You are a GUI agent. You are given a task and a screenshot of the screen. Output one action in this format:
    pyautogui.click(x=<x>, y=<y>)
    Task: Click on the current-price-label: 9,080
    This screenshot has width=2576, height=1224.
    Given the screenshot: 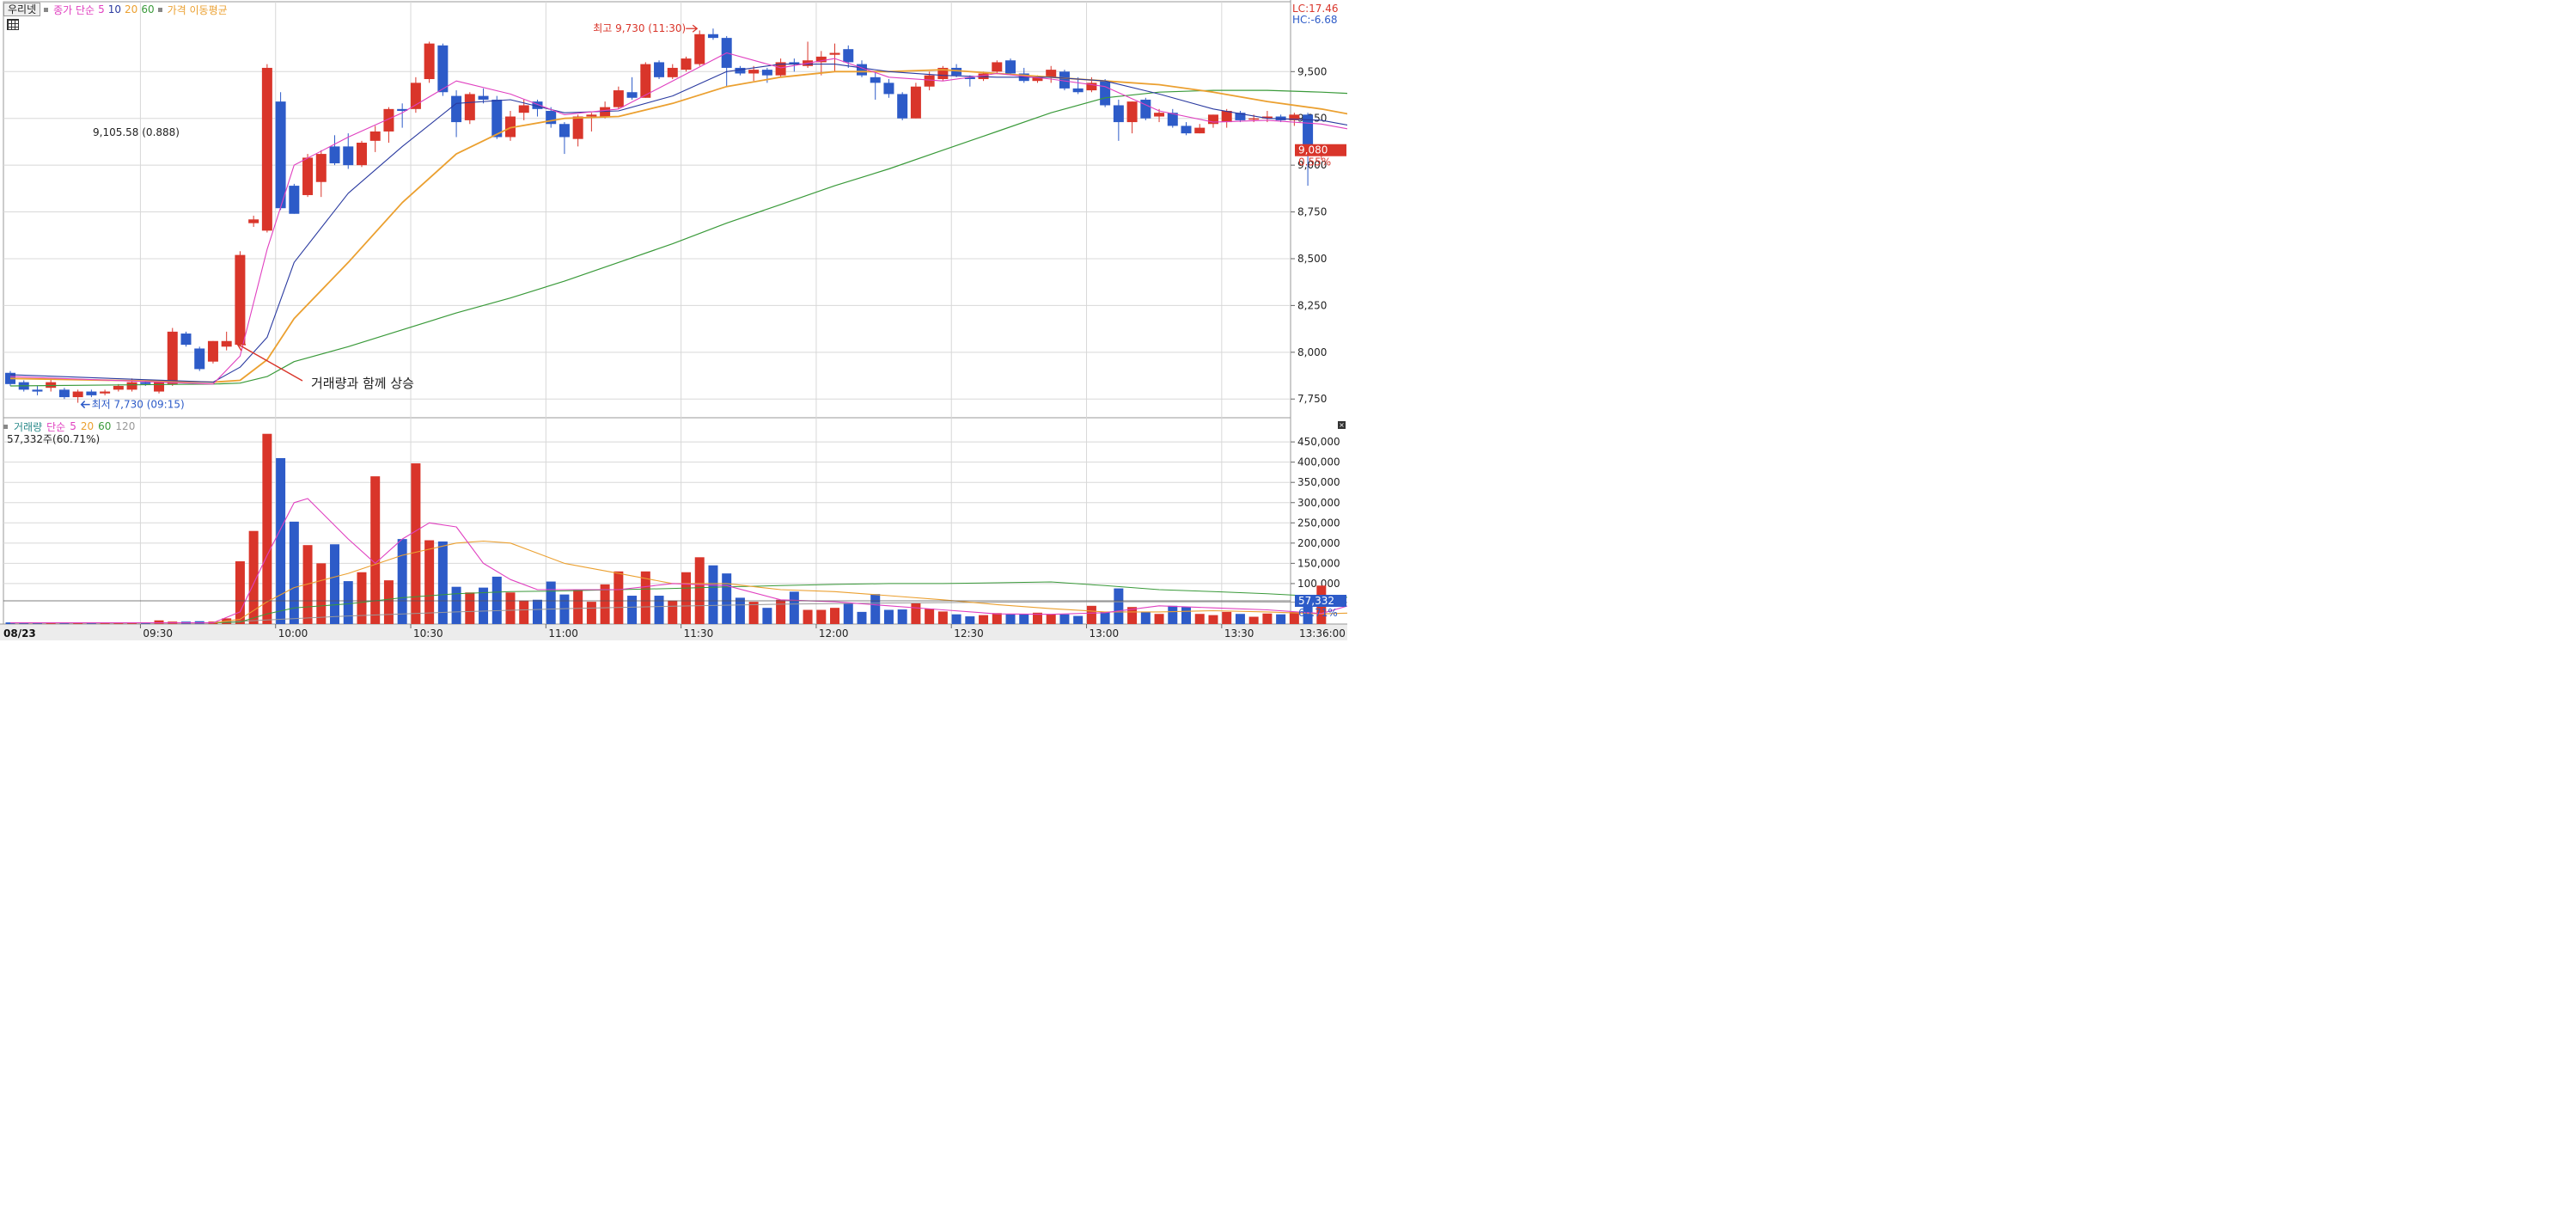 What is the action you would take?
    pyautogui.click(x=1313, y=150)
    